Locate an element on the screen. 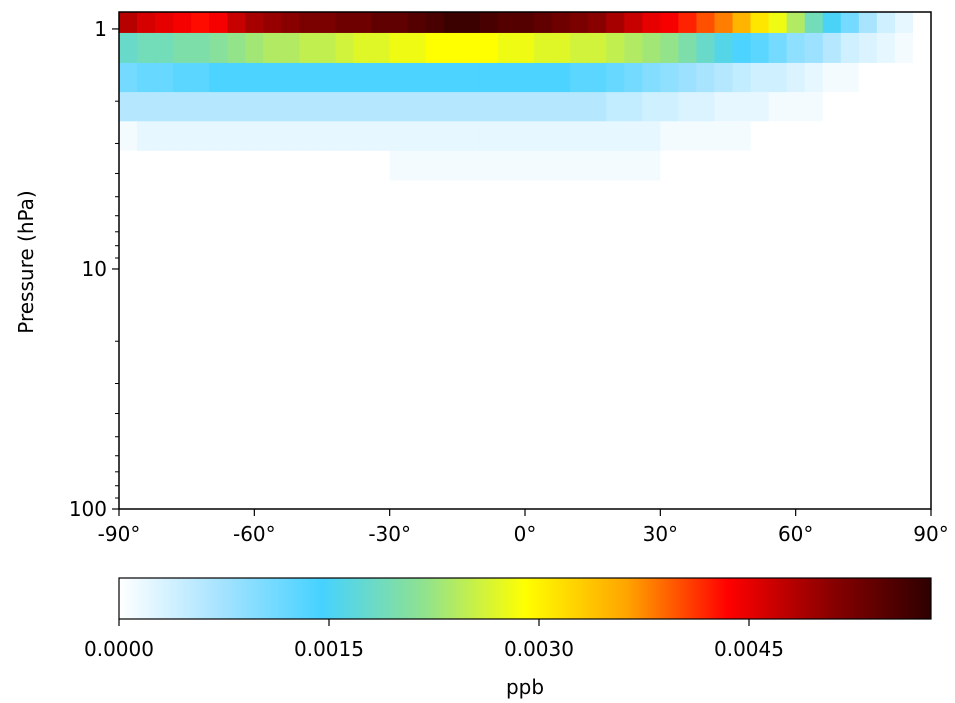  x-axis: -90° -60° -30° 0° 30° 60° 90° is located at coordinates (523, 527).